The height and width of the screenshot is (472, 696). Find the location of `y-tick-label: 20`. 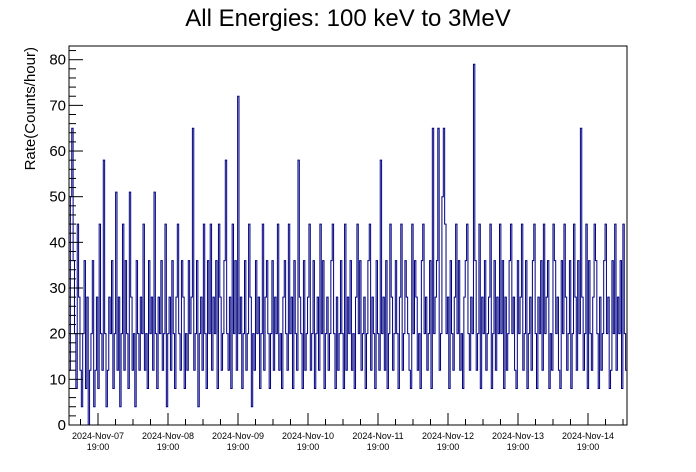

y-tick-label: 20 is located at coordinates (57, 334).